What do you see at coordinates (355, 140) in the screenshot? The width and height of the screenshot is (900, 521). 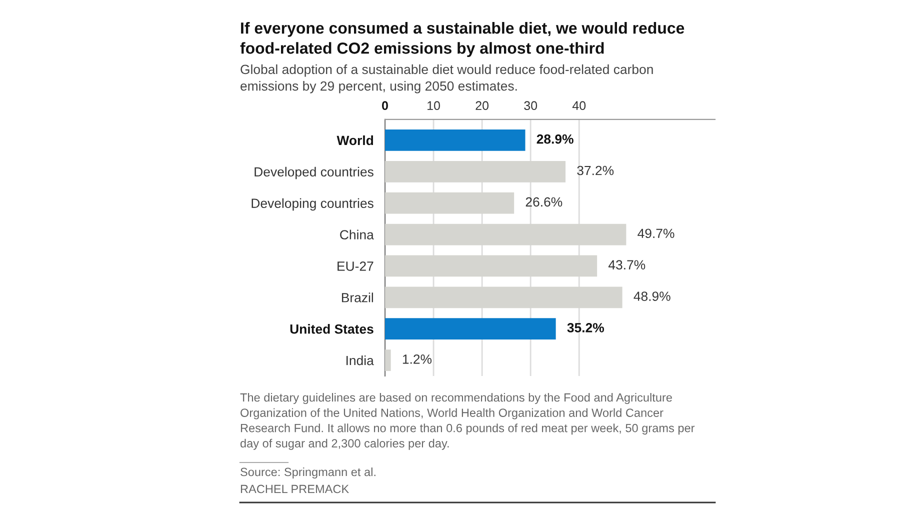 I see `y-tick-label: World` at bounding box center [355, 140].